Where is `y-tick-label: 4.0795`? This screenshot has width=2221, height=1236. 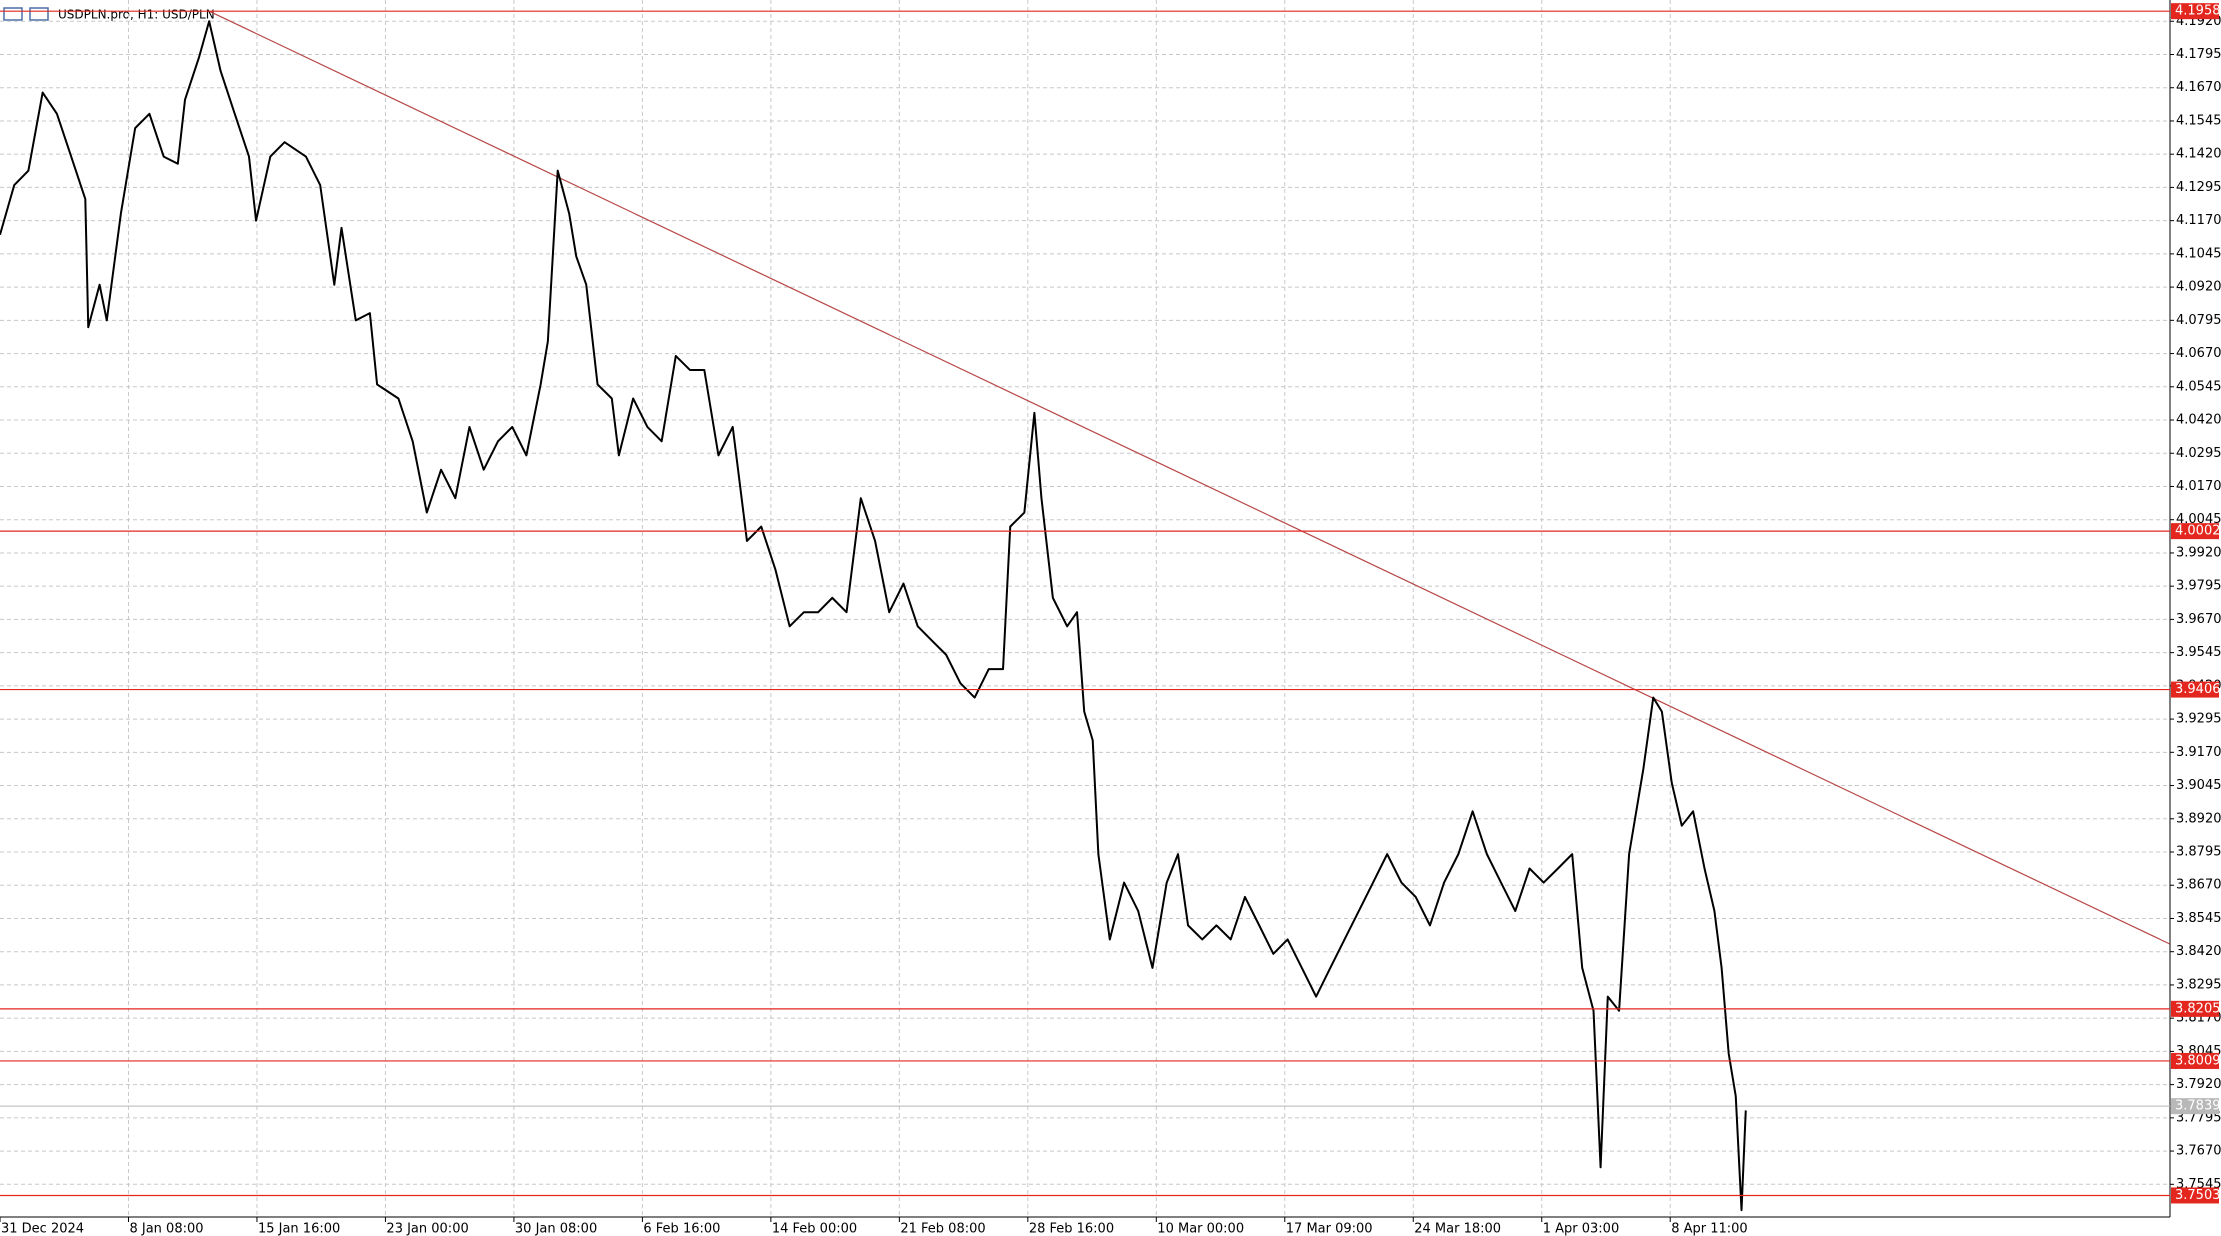
y-tick-label: 4.0795 is located at coordinates (2198, 320).